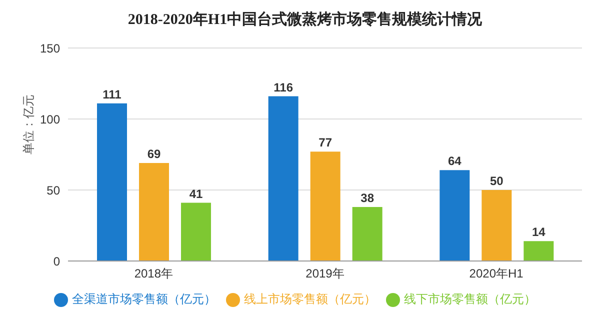 This screenshot has height=323, width=610. What do you see at coordinates (56, 261) in the screenshot?
I see `y-tick-label: 0` at bounding box center [56, 261].